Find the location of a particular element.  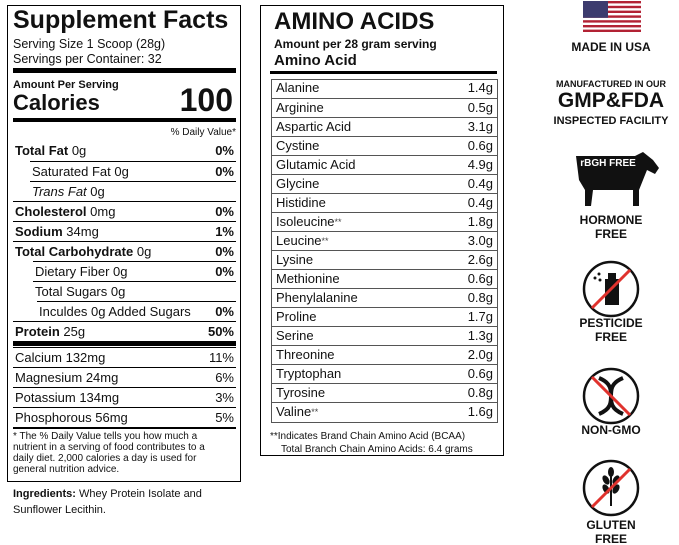

amino-name: Histidine is located at coordinates (301, 202).